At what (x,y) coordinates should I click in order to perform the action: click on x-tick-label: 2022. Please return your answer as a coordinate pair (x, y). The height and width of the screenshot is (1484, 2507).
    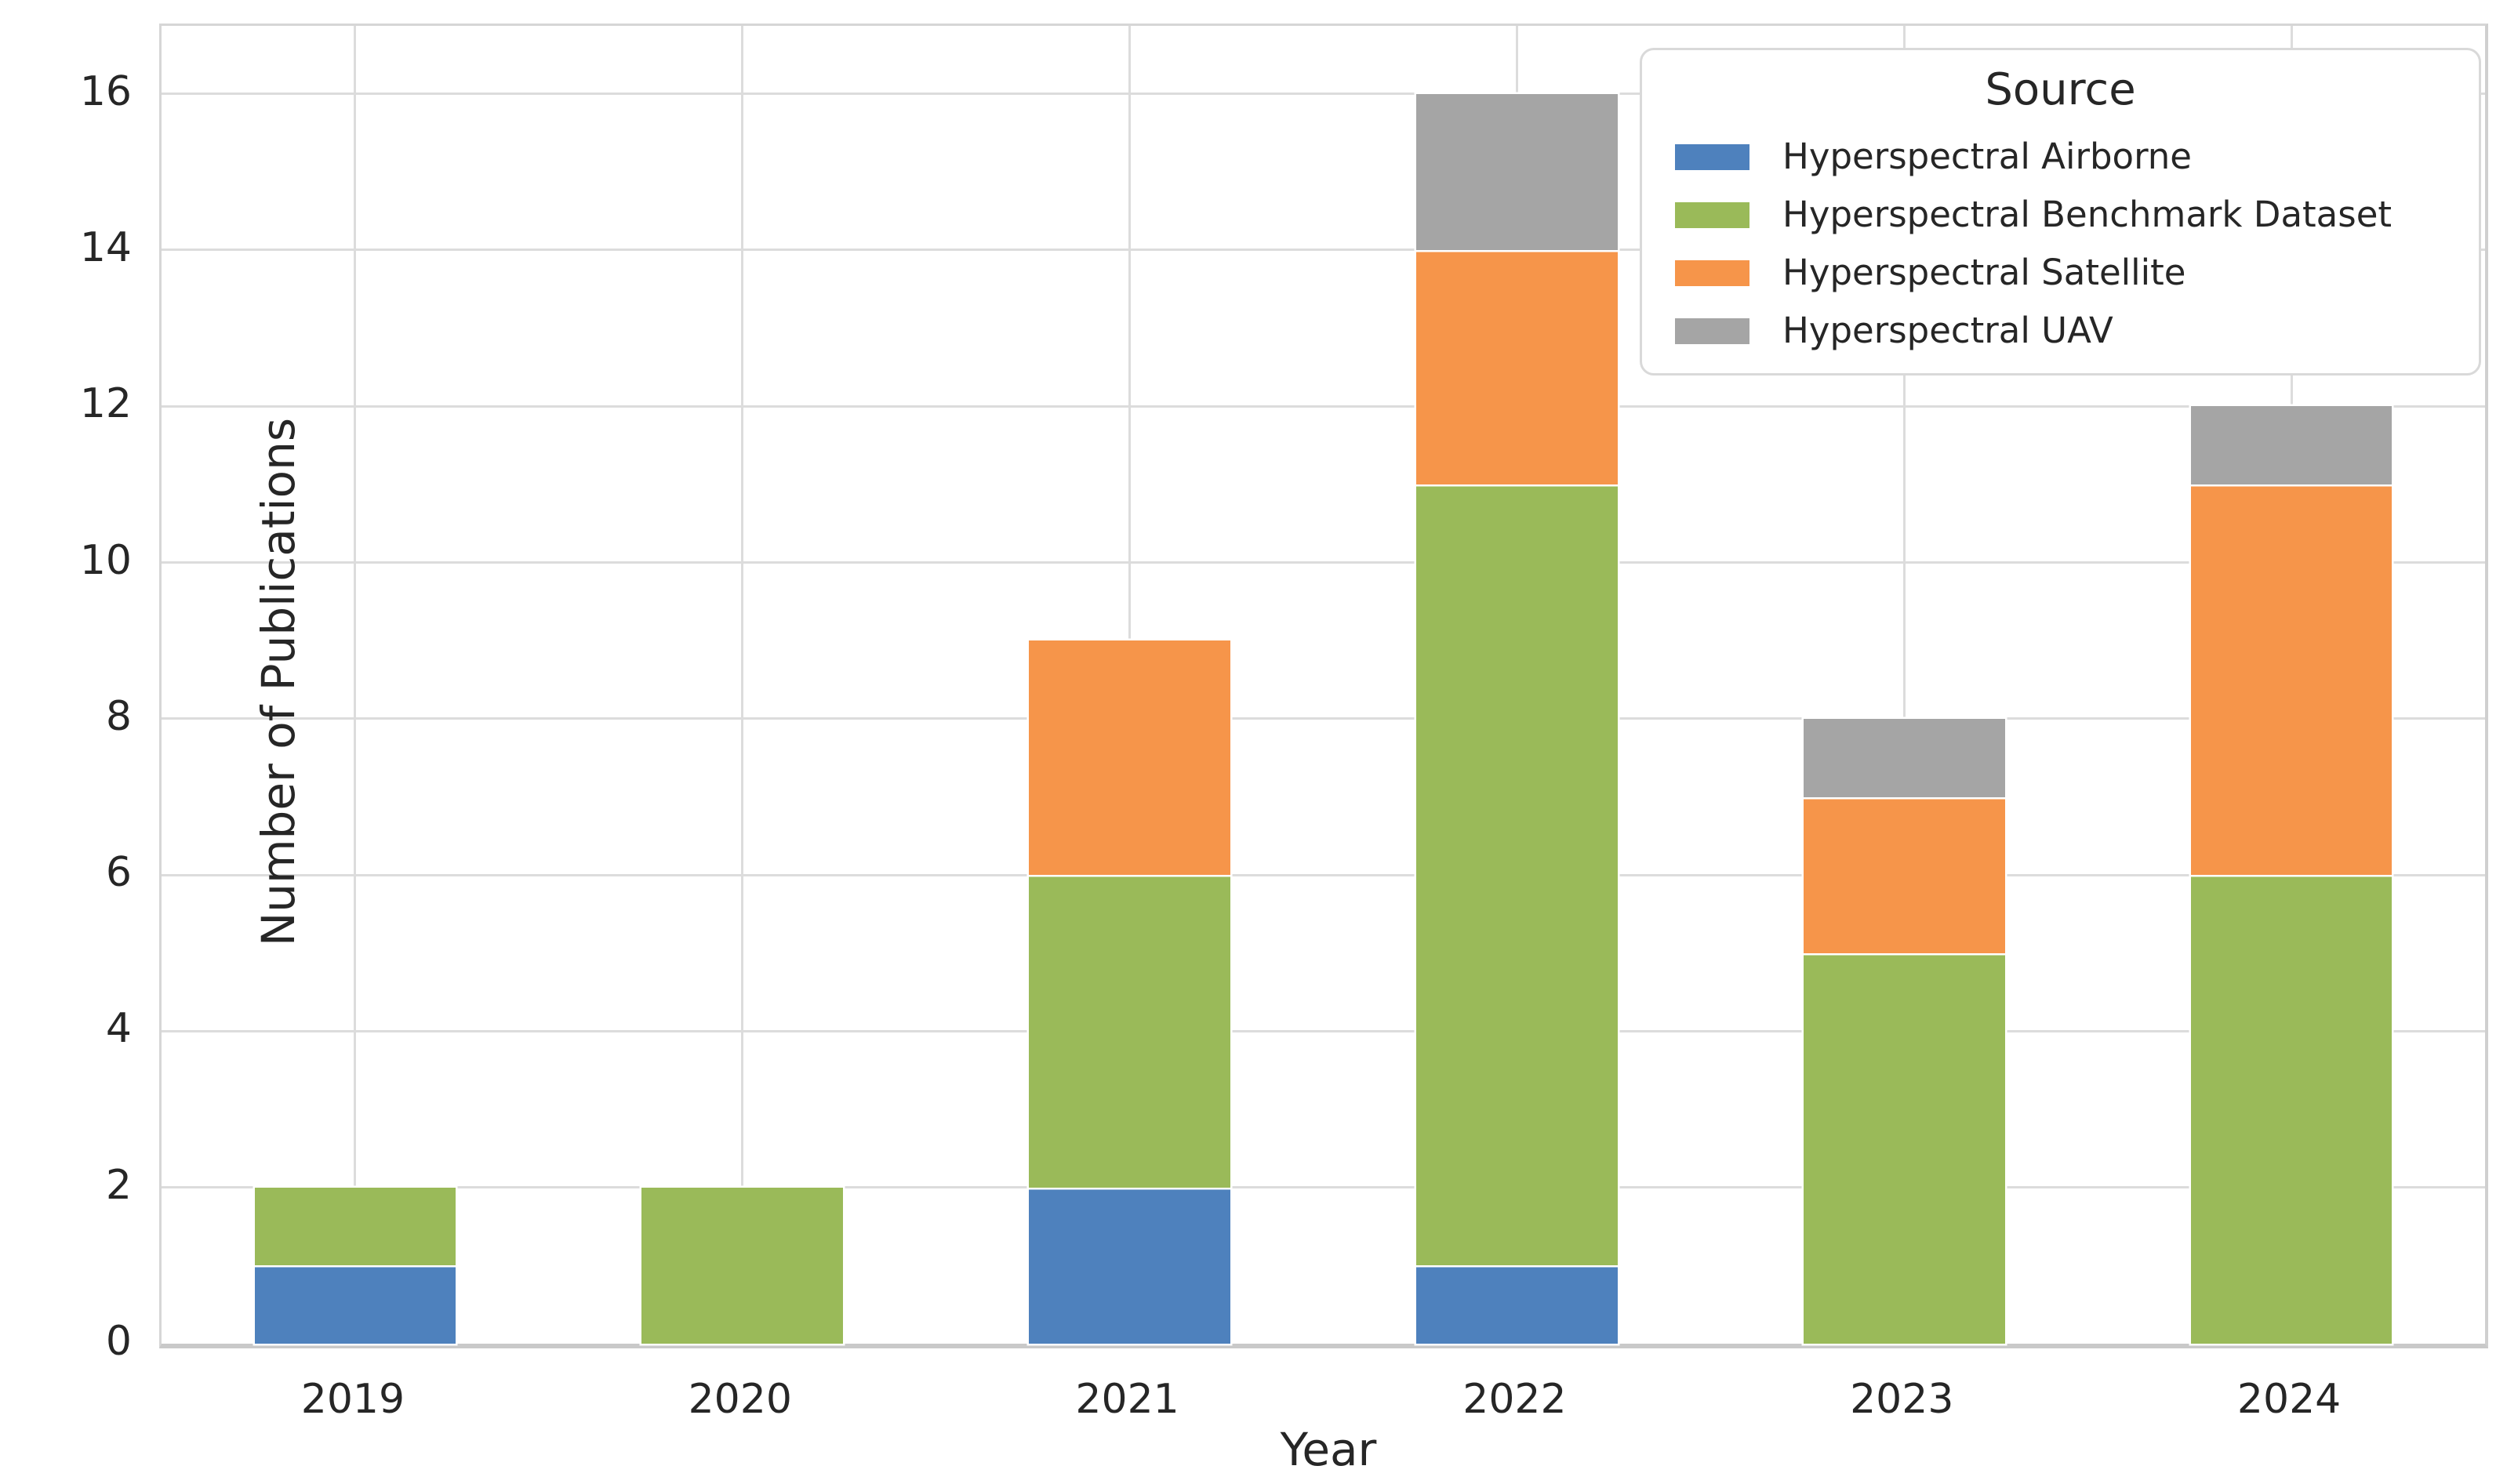
    Looking at the image, I should click on (1514, 1399).